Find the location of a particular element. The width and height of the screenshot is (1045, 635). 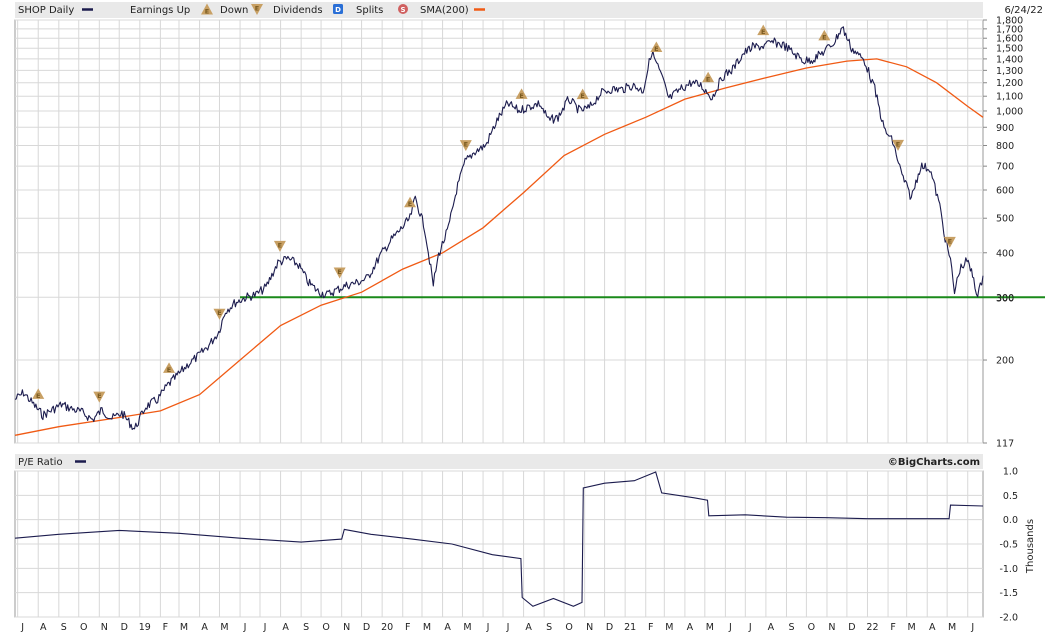

support-line-group: 300 is located at coordinates (642, 298).